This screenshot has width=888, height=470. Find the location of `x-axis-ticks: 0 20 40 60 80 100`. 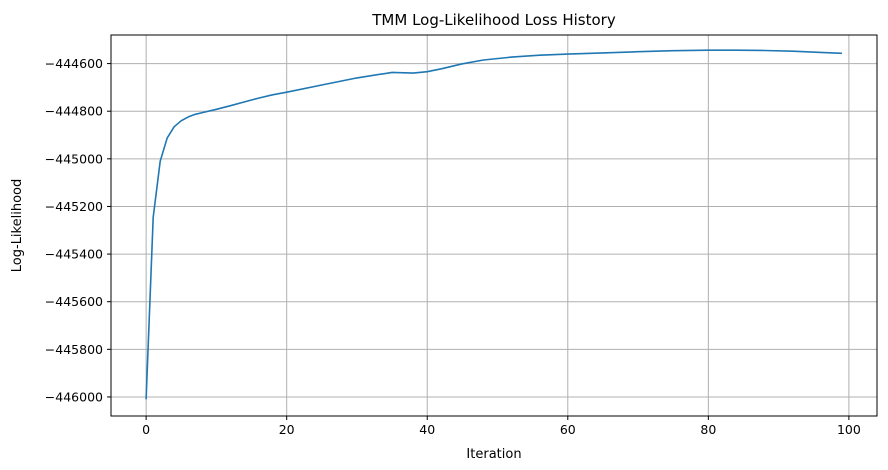

x-axis-ticks: 0 20 40 60 80 100 is located at coordinates (501, 426).